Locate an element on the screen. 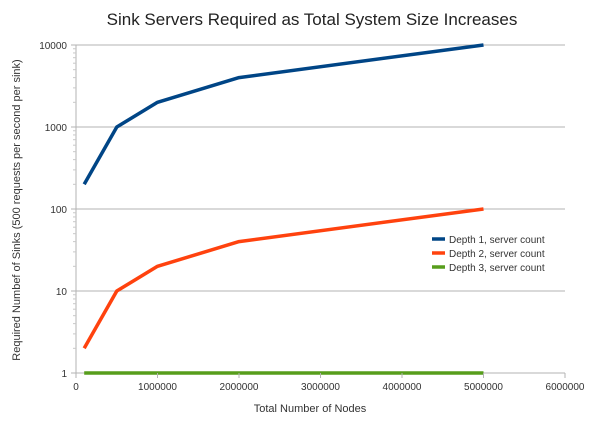  y-tick-label: 10000 is located at coordinates (53, 46).